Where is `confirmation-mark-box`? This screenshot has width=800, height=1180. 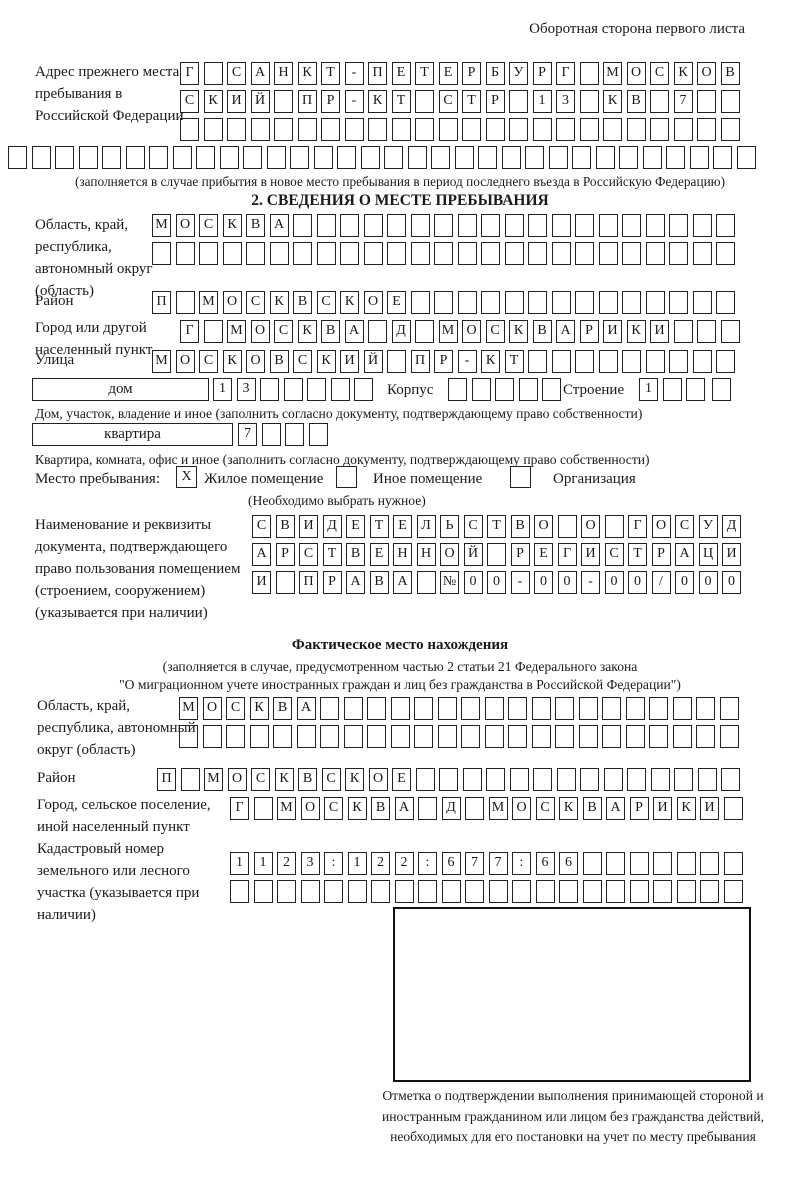
confirmation-mark-box is located at coordinates (572, 994).